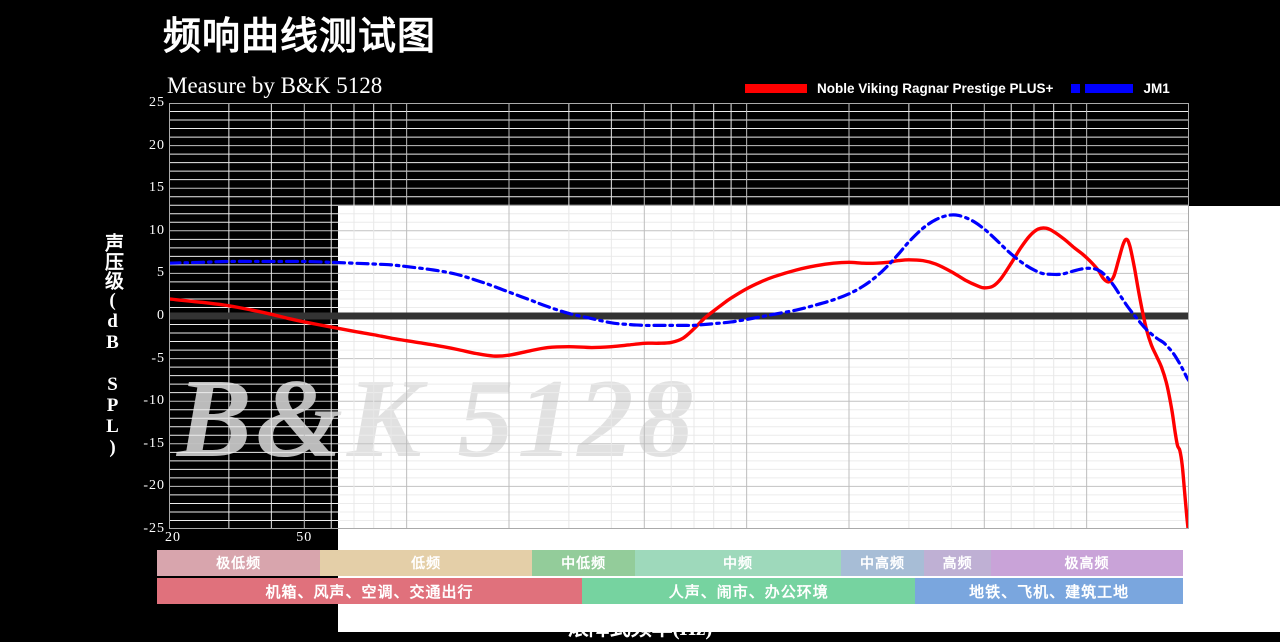  Describe the element at coordinates (173, 537) in the screenshot. I see `x-tick-label: 20` at that location.